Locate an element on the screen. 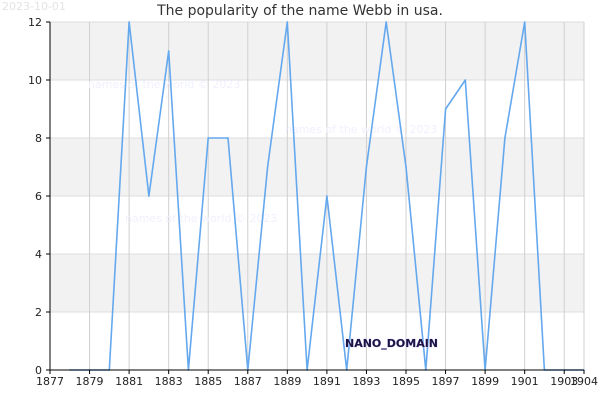  x-tick-label: 1903 is located at coordinates (564, 381).